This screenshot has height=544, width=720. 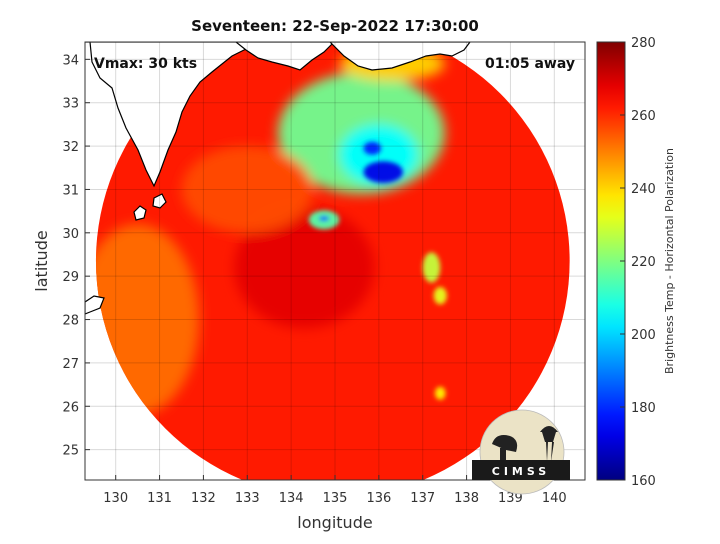 What do you see at coordinates (643, 335) in the screenshot?
I see `colorbar-tick-label: 200` at bounding box center [643, 335].